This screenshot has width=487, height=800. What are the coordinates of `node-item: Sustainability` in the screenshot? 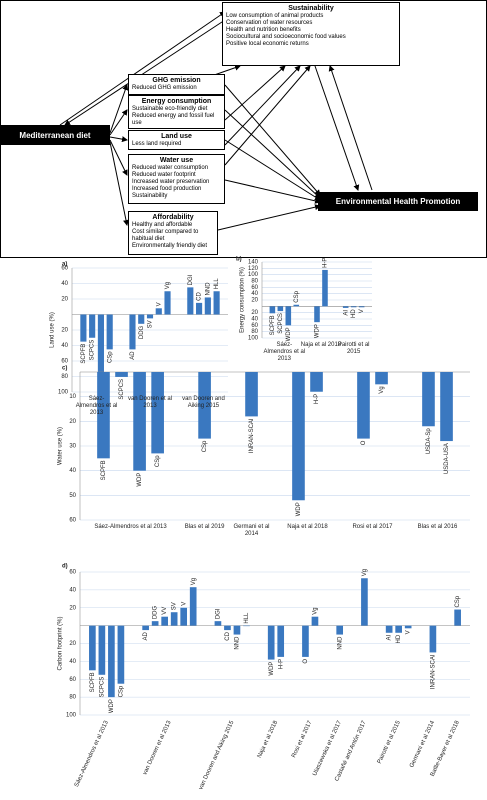 It's located at (150, 196).